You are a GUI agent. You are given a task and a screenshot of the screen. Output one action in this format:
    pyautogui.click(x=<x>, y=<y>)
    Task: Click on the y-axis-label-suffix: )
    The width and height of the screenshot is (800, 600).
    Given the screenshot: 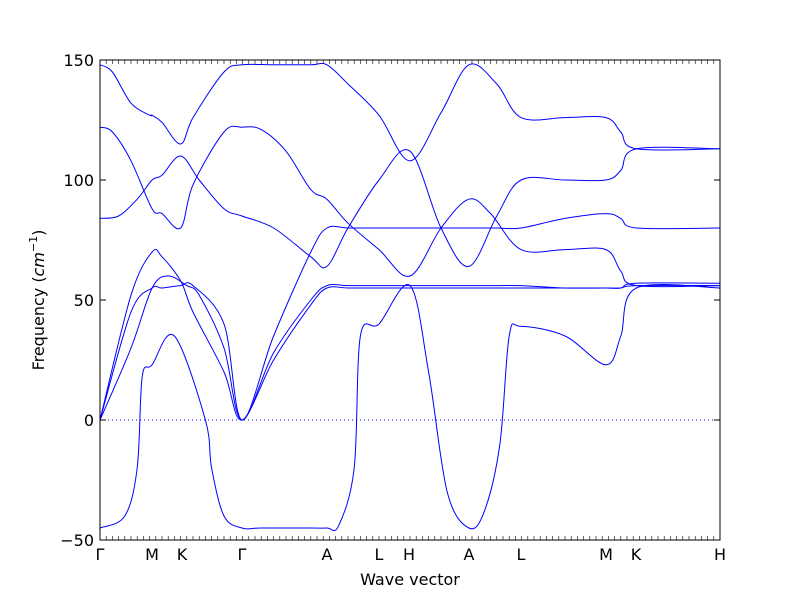 What is the action you would take?
    pyautogui.click(x=38, y=233)
    